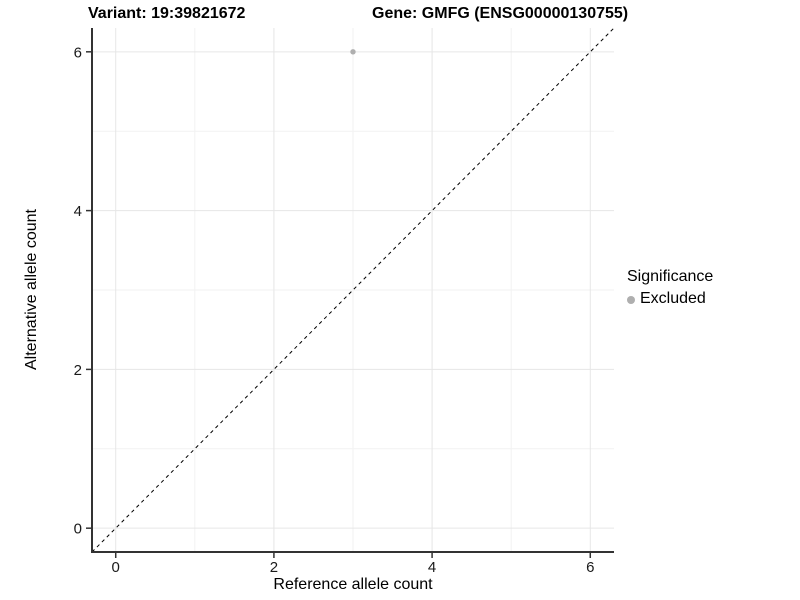 The height and width of the screenshot is (600, 800). What do you see at coordinates (274, 567) in the screenshot?
I see `x-tick-label: 2` at bounding box center [274, 567].